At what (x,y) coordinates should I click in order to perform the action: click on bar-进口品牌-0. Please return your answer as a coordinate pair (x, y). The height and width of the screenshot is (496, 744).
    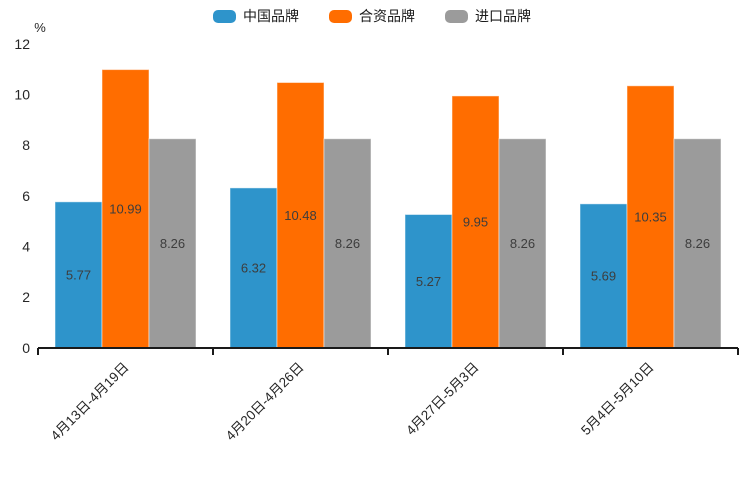
    Looking at the image, I should click on (172, 243).